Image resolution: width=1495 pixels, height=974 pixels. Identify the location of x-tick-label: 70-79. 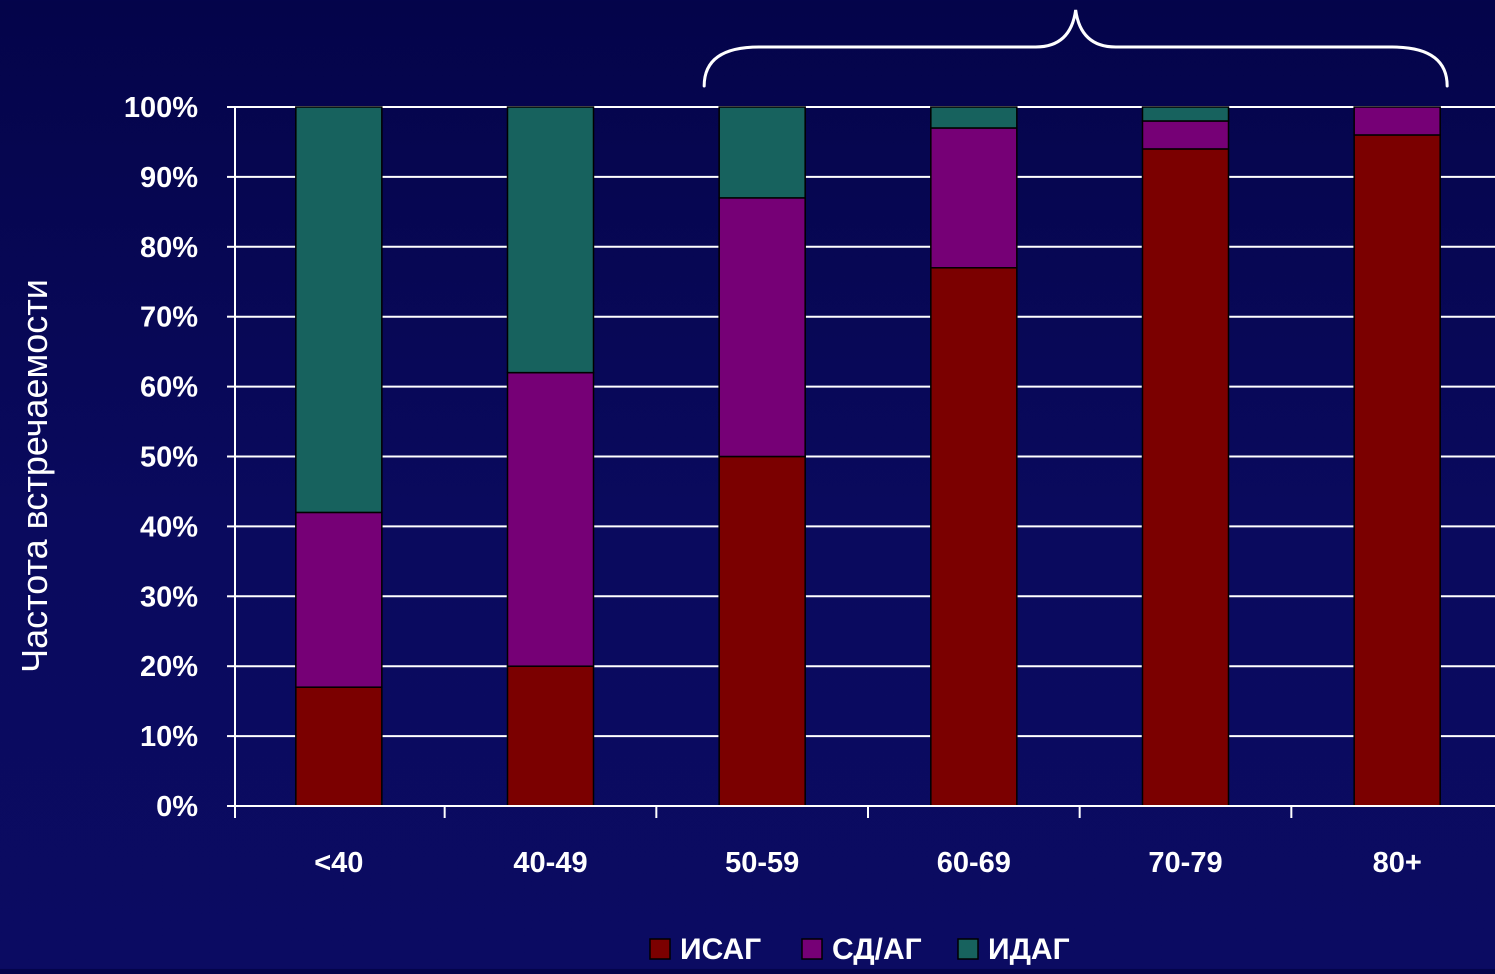
(1185, 863).